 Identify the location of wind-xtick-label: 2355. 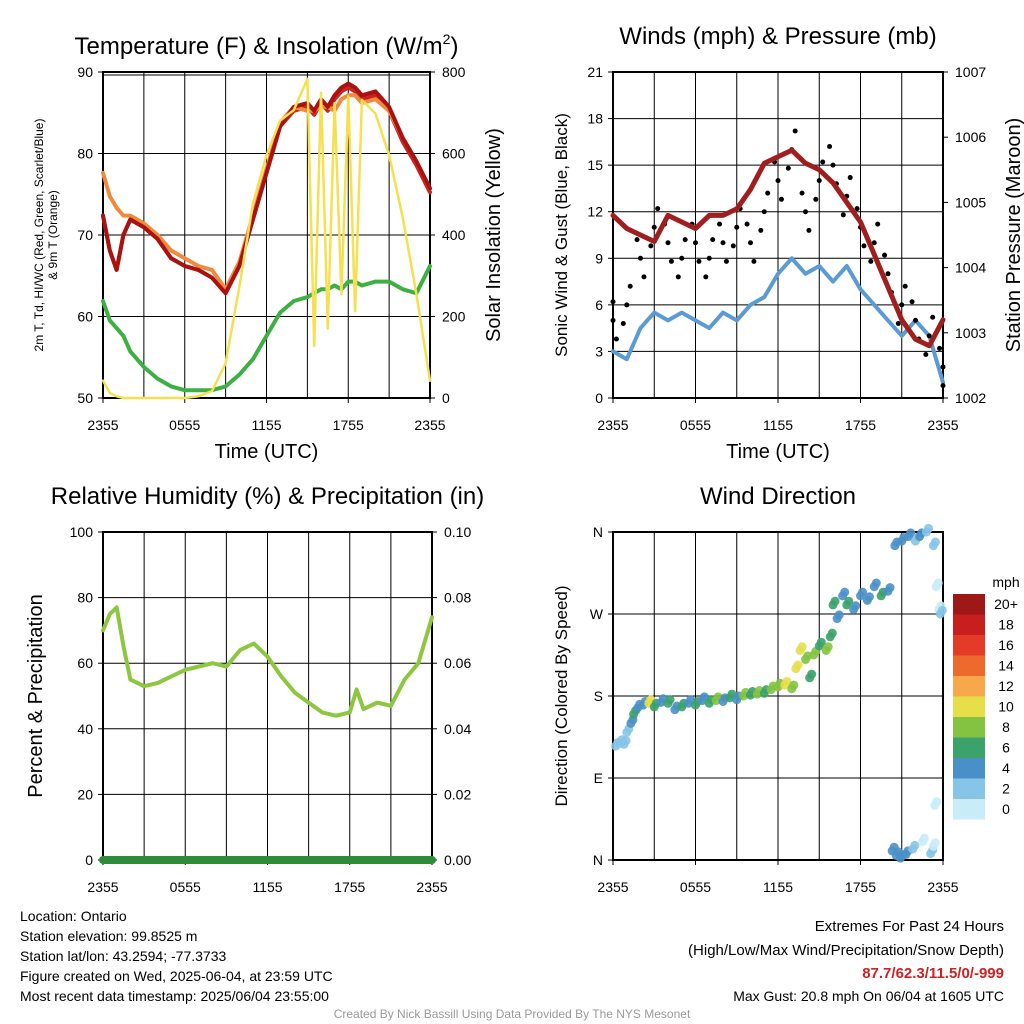
(942, 425).